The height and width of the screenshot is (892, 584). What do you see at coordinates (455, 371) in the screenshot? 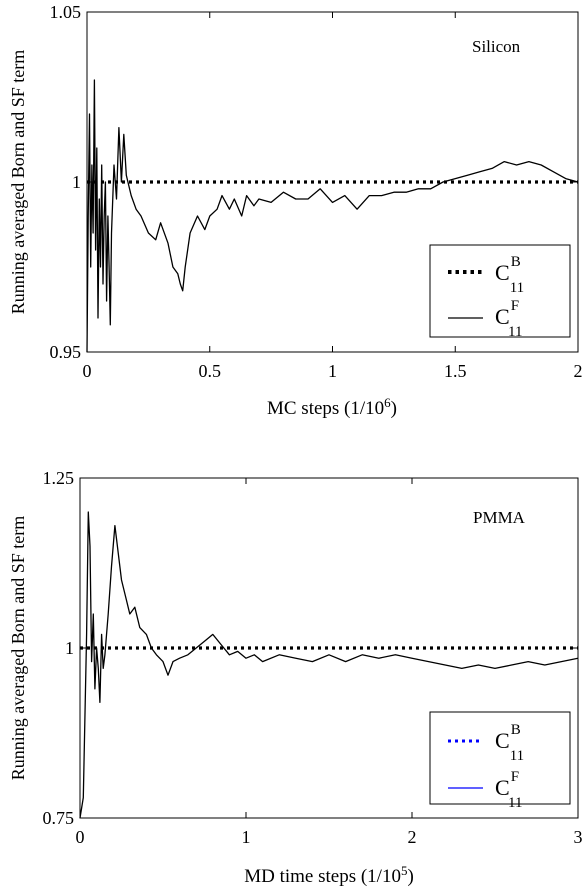
I see `x-tick-label: 1.5` at bounding box center [455, 371].